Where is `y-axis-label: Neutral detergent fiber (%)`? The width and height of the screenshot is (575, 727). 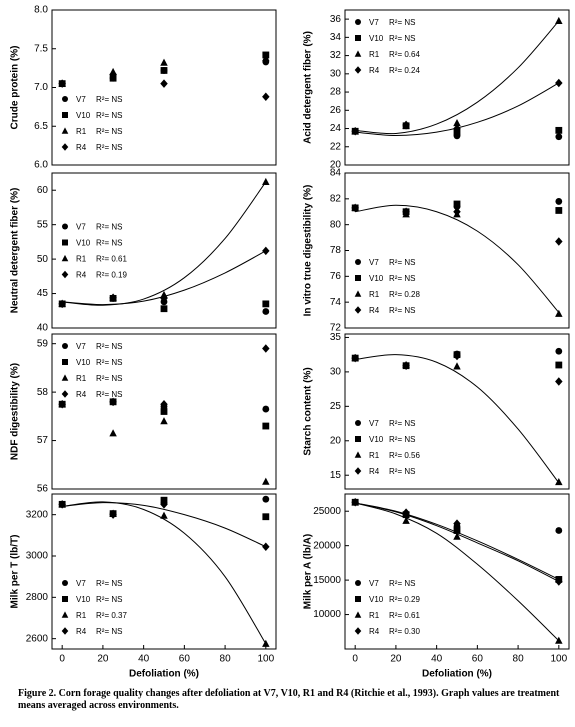 y-axis-label: Neutral detergent fiber (%) is located at coordinates (15, 251).